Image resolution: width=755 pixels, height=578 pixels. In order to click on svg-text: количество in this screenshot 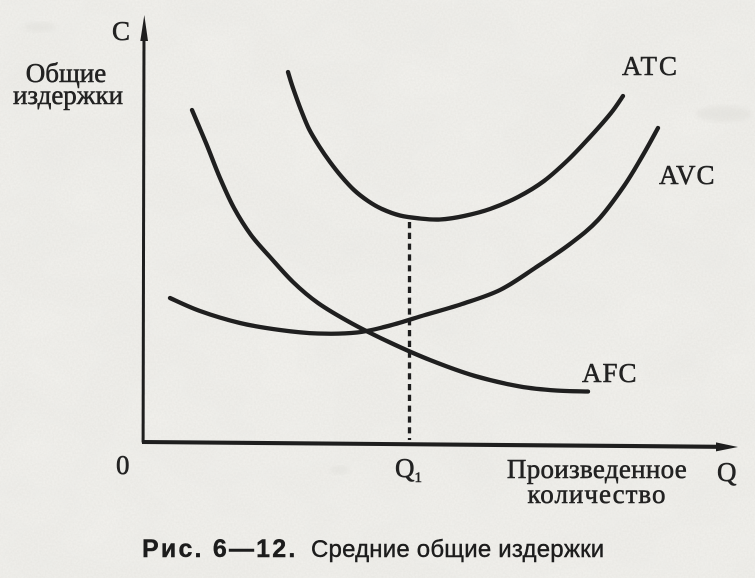, I will do `click(597, 494)`.